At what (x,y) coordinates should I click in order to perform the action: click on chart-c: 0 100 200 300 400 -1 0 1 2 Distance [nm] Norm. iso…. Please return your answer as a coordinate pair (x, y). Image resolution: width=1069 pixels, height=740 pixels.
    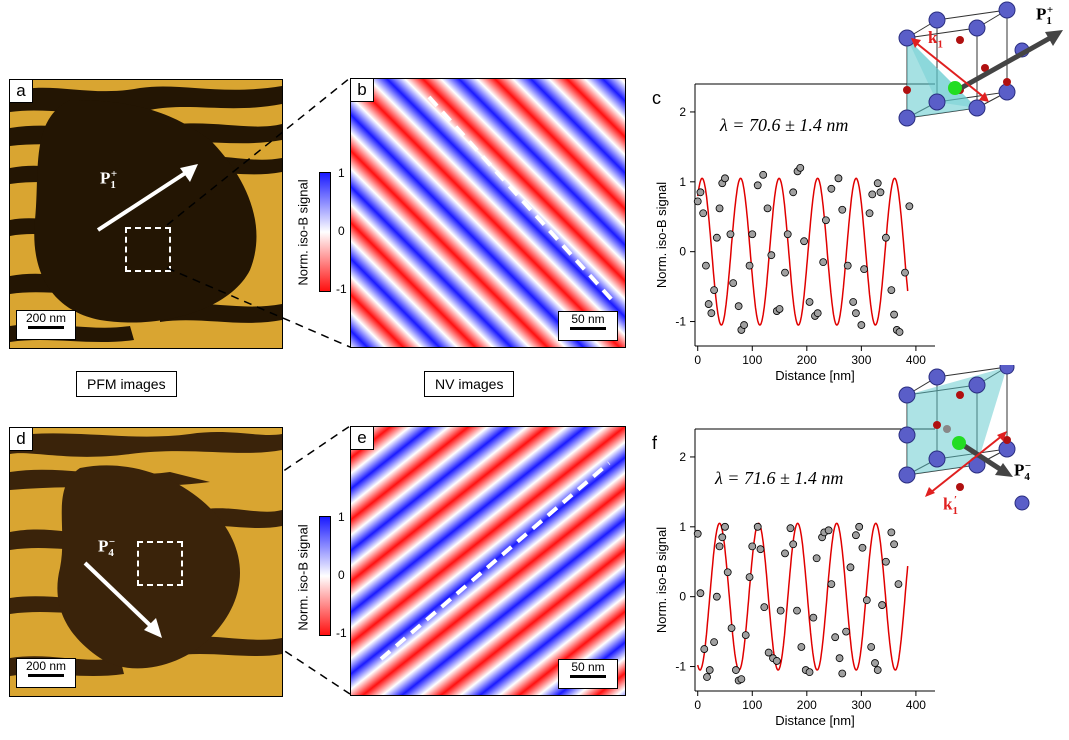
    Looking at the image, I should click on (794, 233).